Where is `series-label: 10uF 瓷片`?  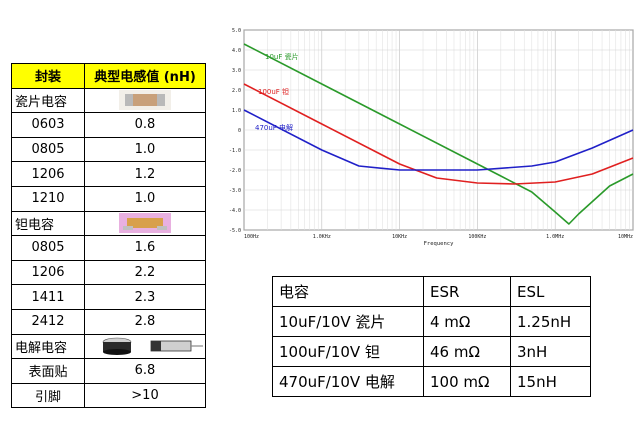
series-label: 10uF 瓷片 is located at coordinates (282, 56).